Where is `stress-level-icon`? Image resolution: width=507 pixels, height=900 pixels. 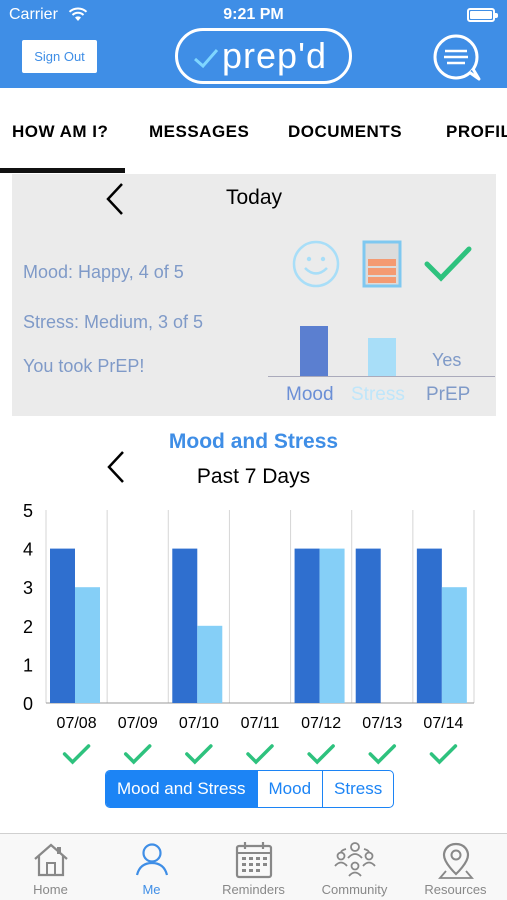 stress-level-icon is located at coordinates (382, 264).